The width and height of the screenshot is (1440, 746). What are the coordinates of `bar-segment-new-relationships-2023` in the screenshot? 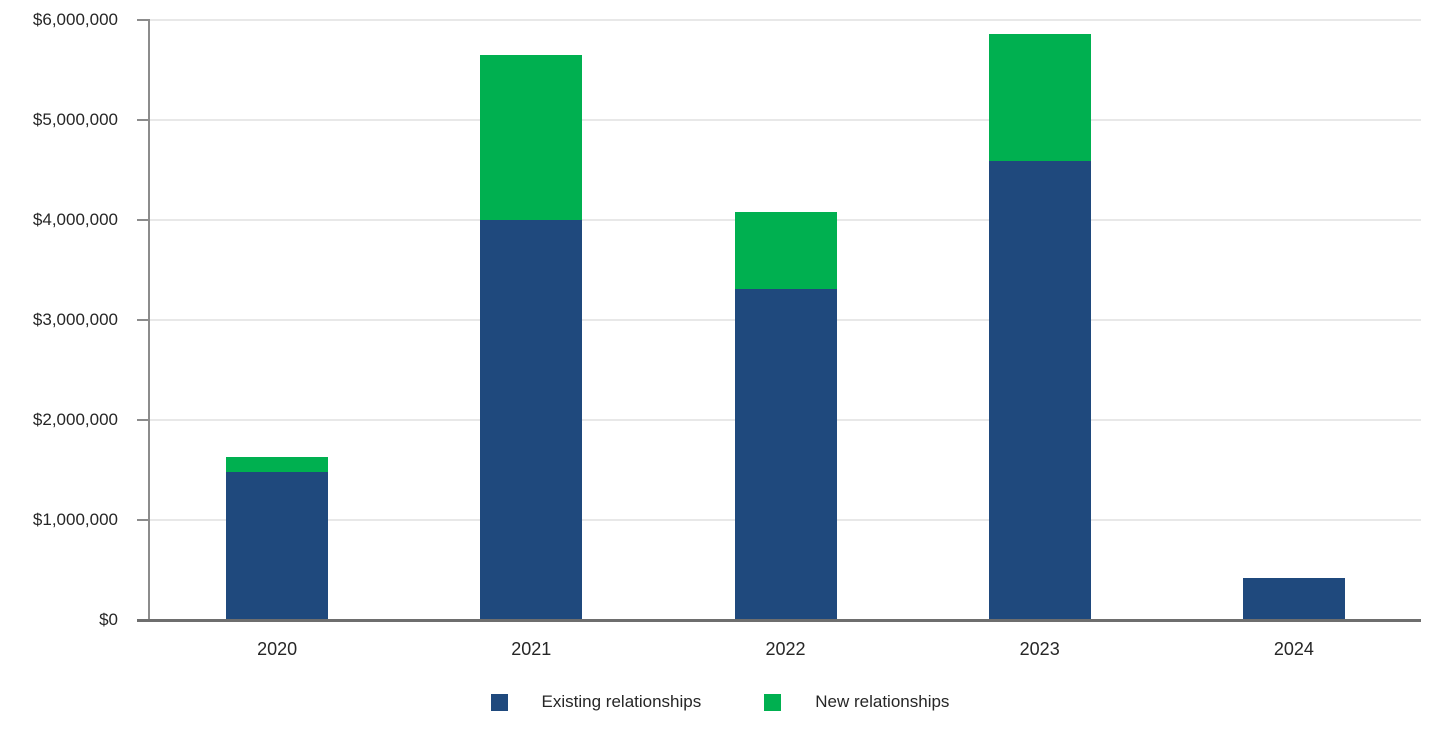 It's located at (1039, 97).